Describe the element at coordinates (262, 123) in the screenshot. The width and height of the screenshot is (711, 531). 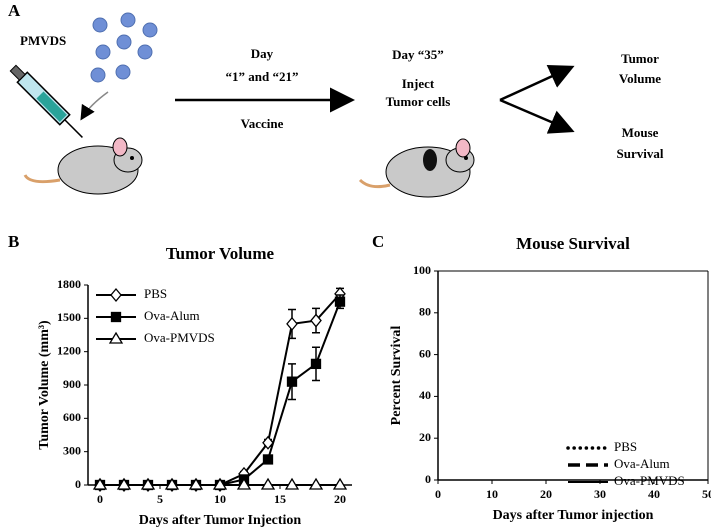
I see `label: Vaccine` at that location.